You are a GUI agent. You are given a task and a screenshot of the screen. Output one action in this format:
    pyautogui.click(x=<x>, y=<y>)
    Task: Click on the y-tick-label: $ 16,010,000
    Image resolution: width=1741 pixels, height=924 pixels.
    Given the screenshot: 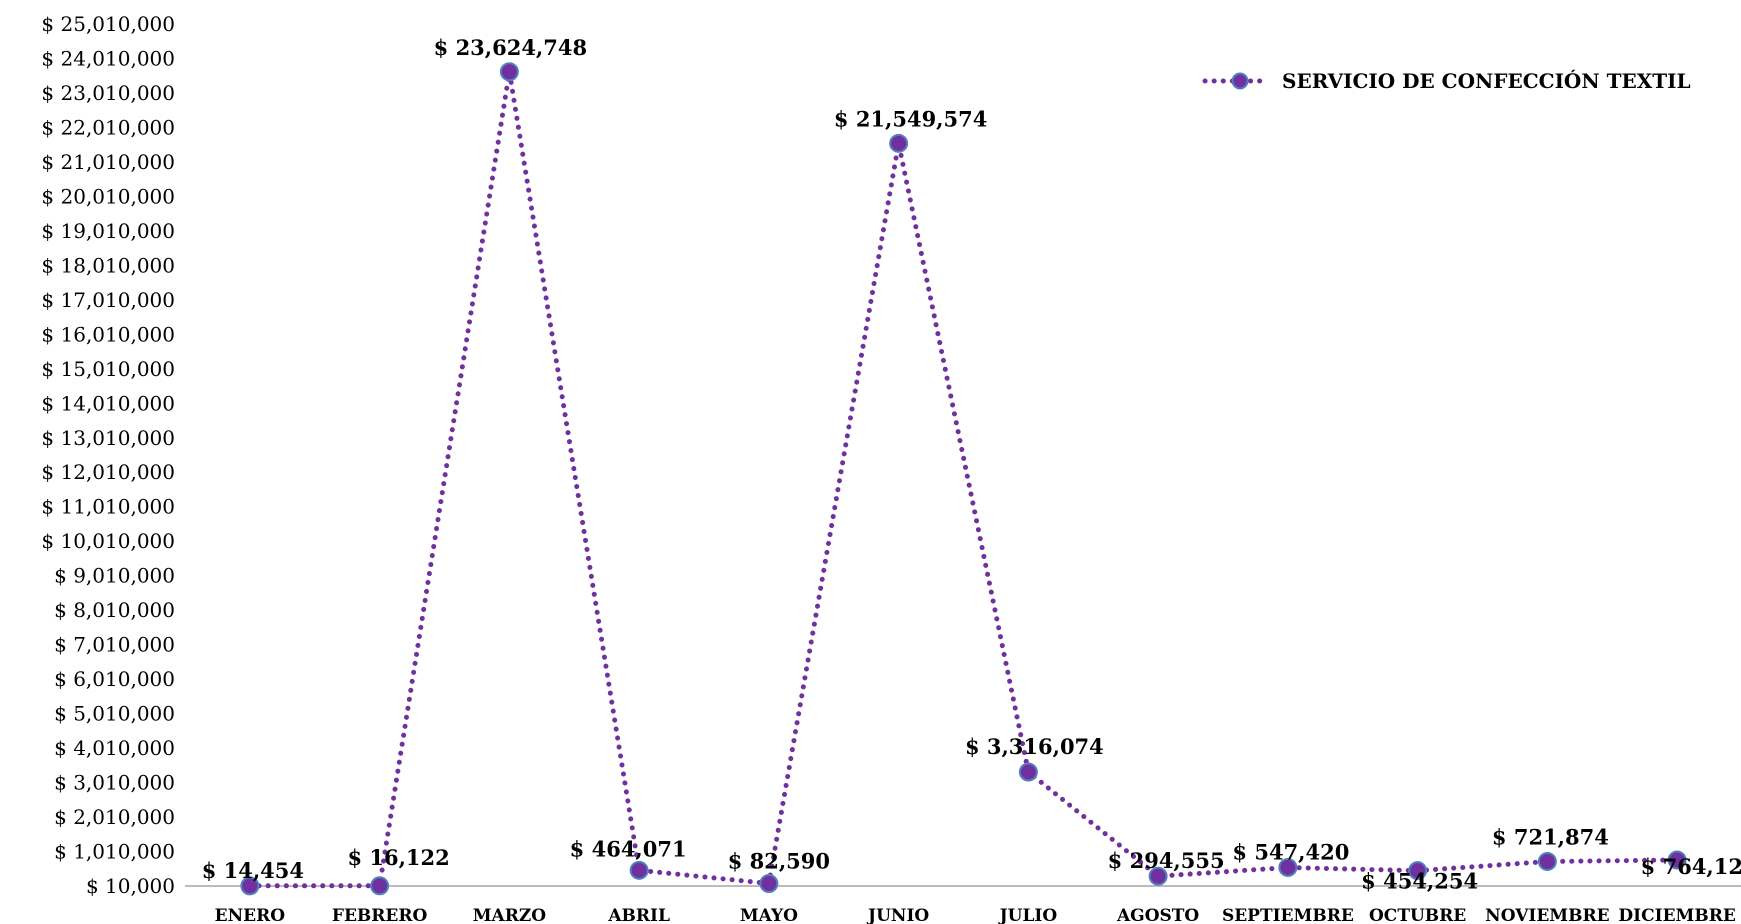 What is the action you would take?
    pyautogui.click(x=108, y=334)
    